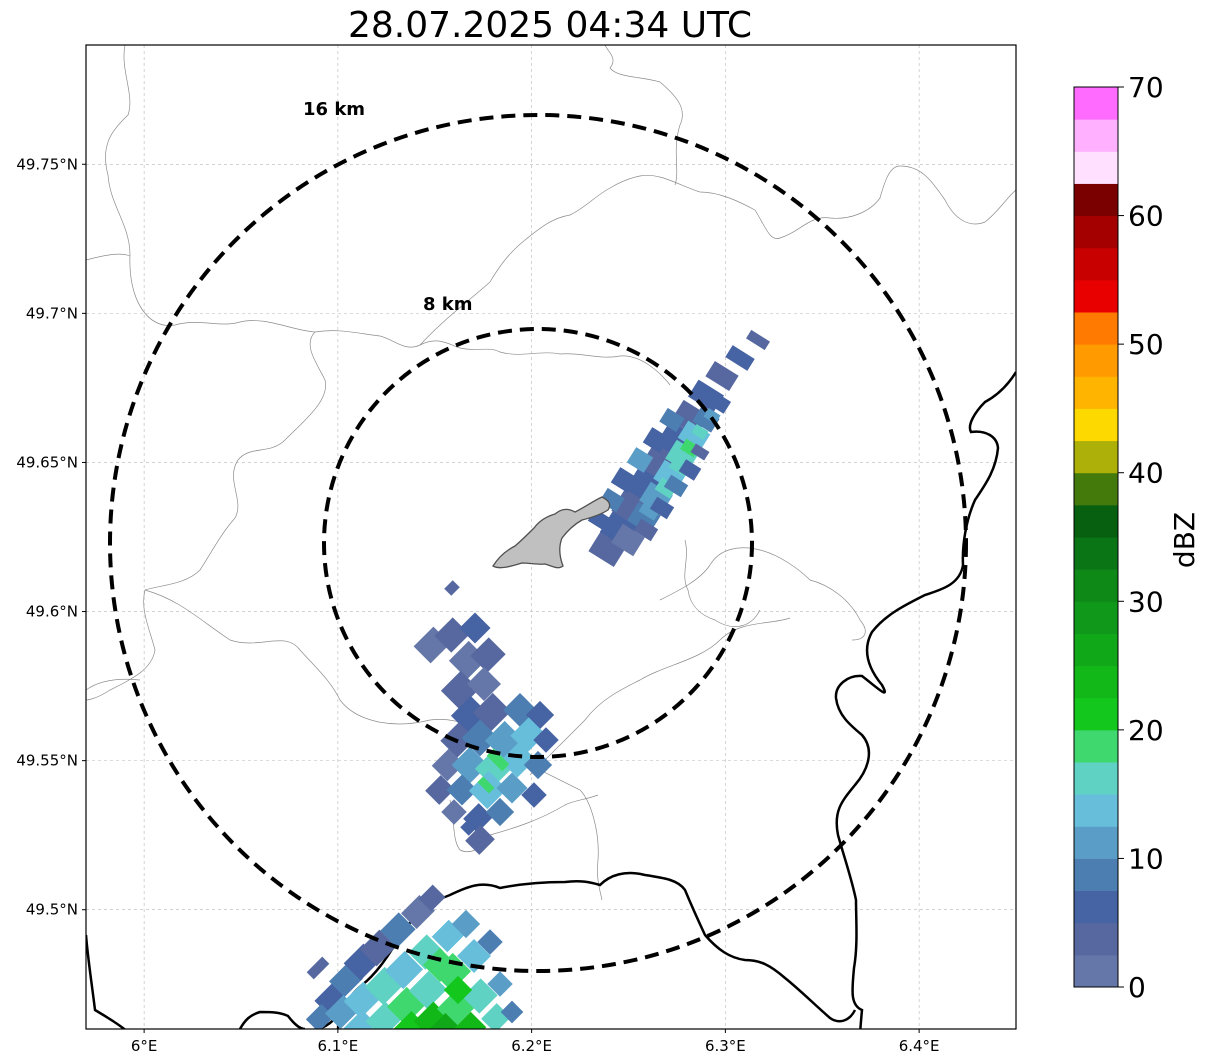 The image size is (1207, 1064). I want to click on colorbar-tick-label: 0, so click(1137, 987).